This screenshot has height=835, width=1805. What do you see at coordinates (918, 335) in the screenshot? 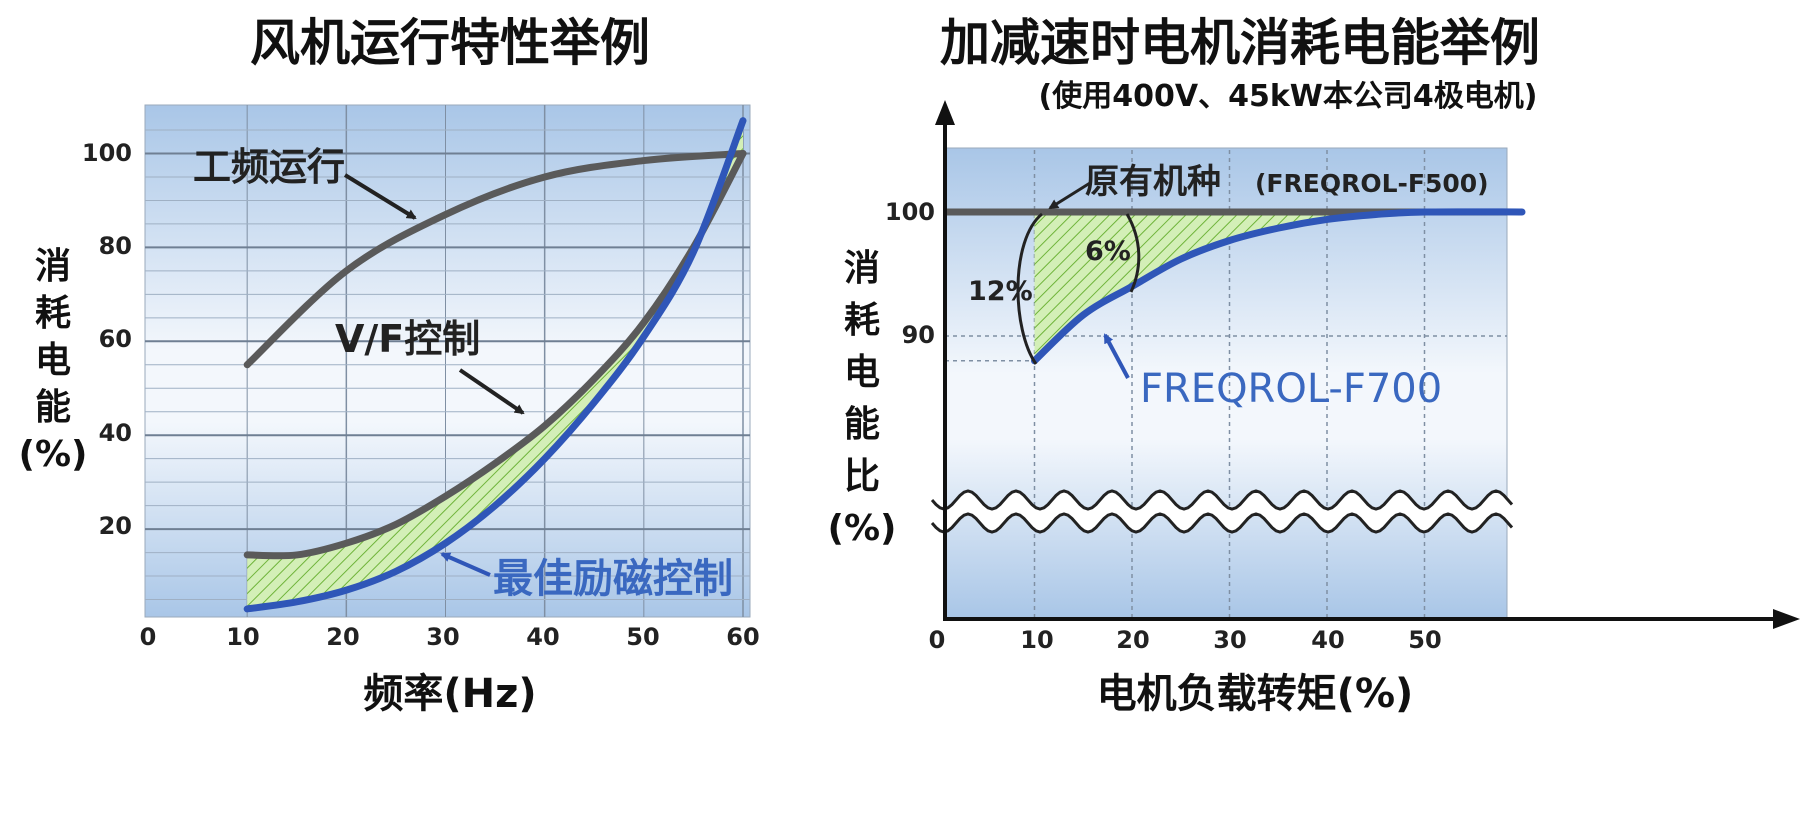
I see `chart2-y-tick: 90` at bounding box center [918, 335].